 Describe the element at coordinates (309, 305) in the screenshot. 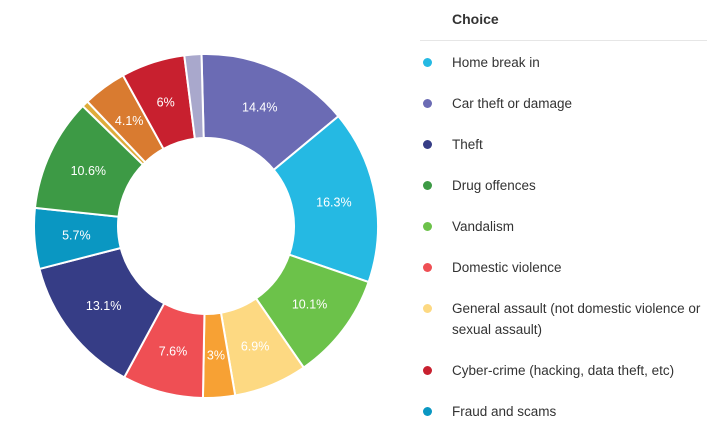

I see `slice-value-label: 10.1%` at that location.